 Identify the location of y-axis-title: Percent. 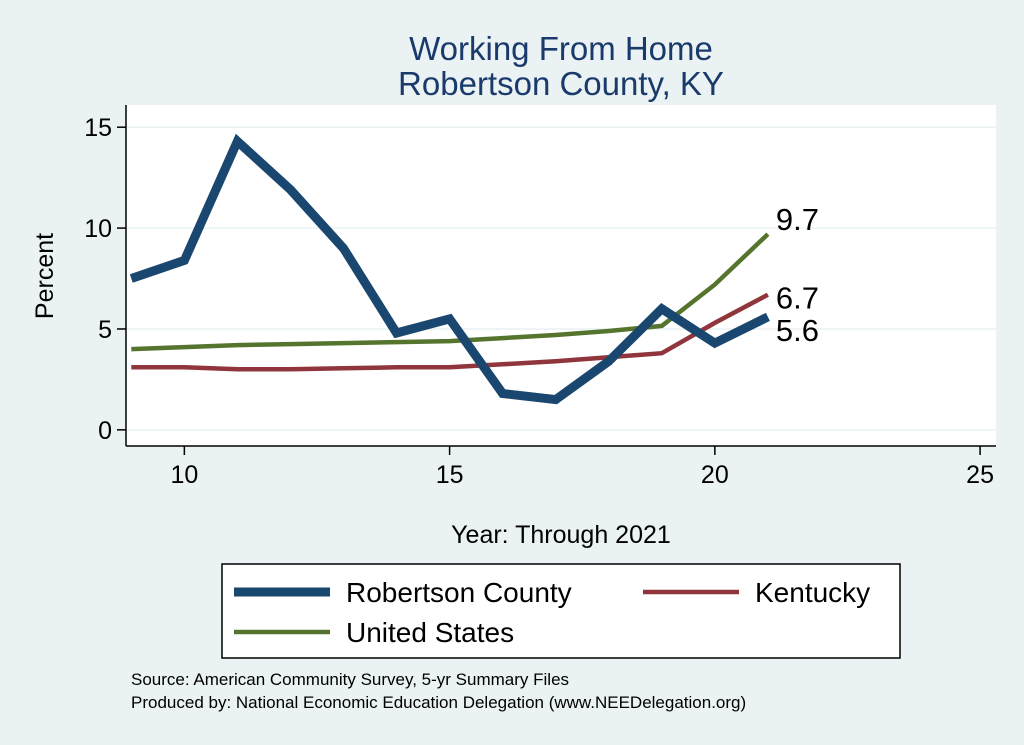
(45, 276).